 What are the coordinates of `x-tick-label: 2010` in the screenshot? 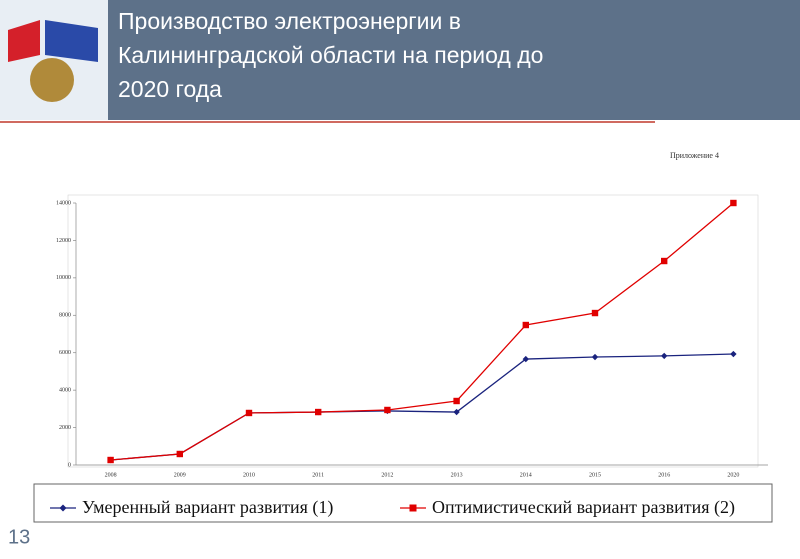 It's located at (249, 475).